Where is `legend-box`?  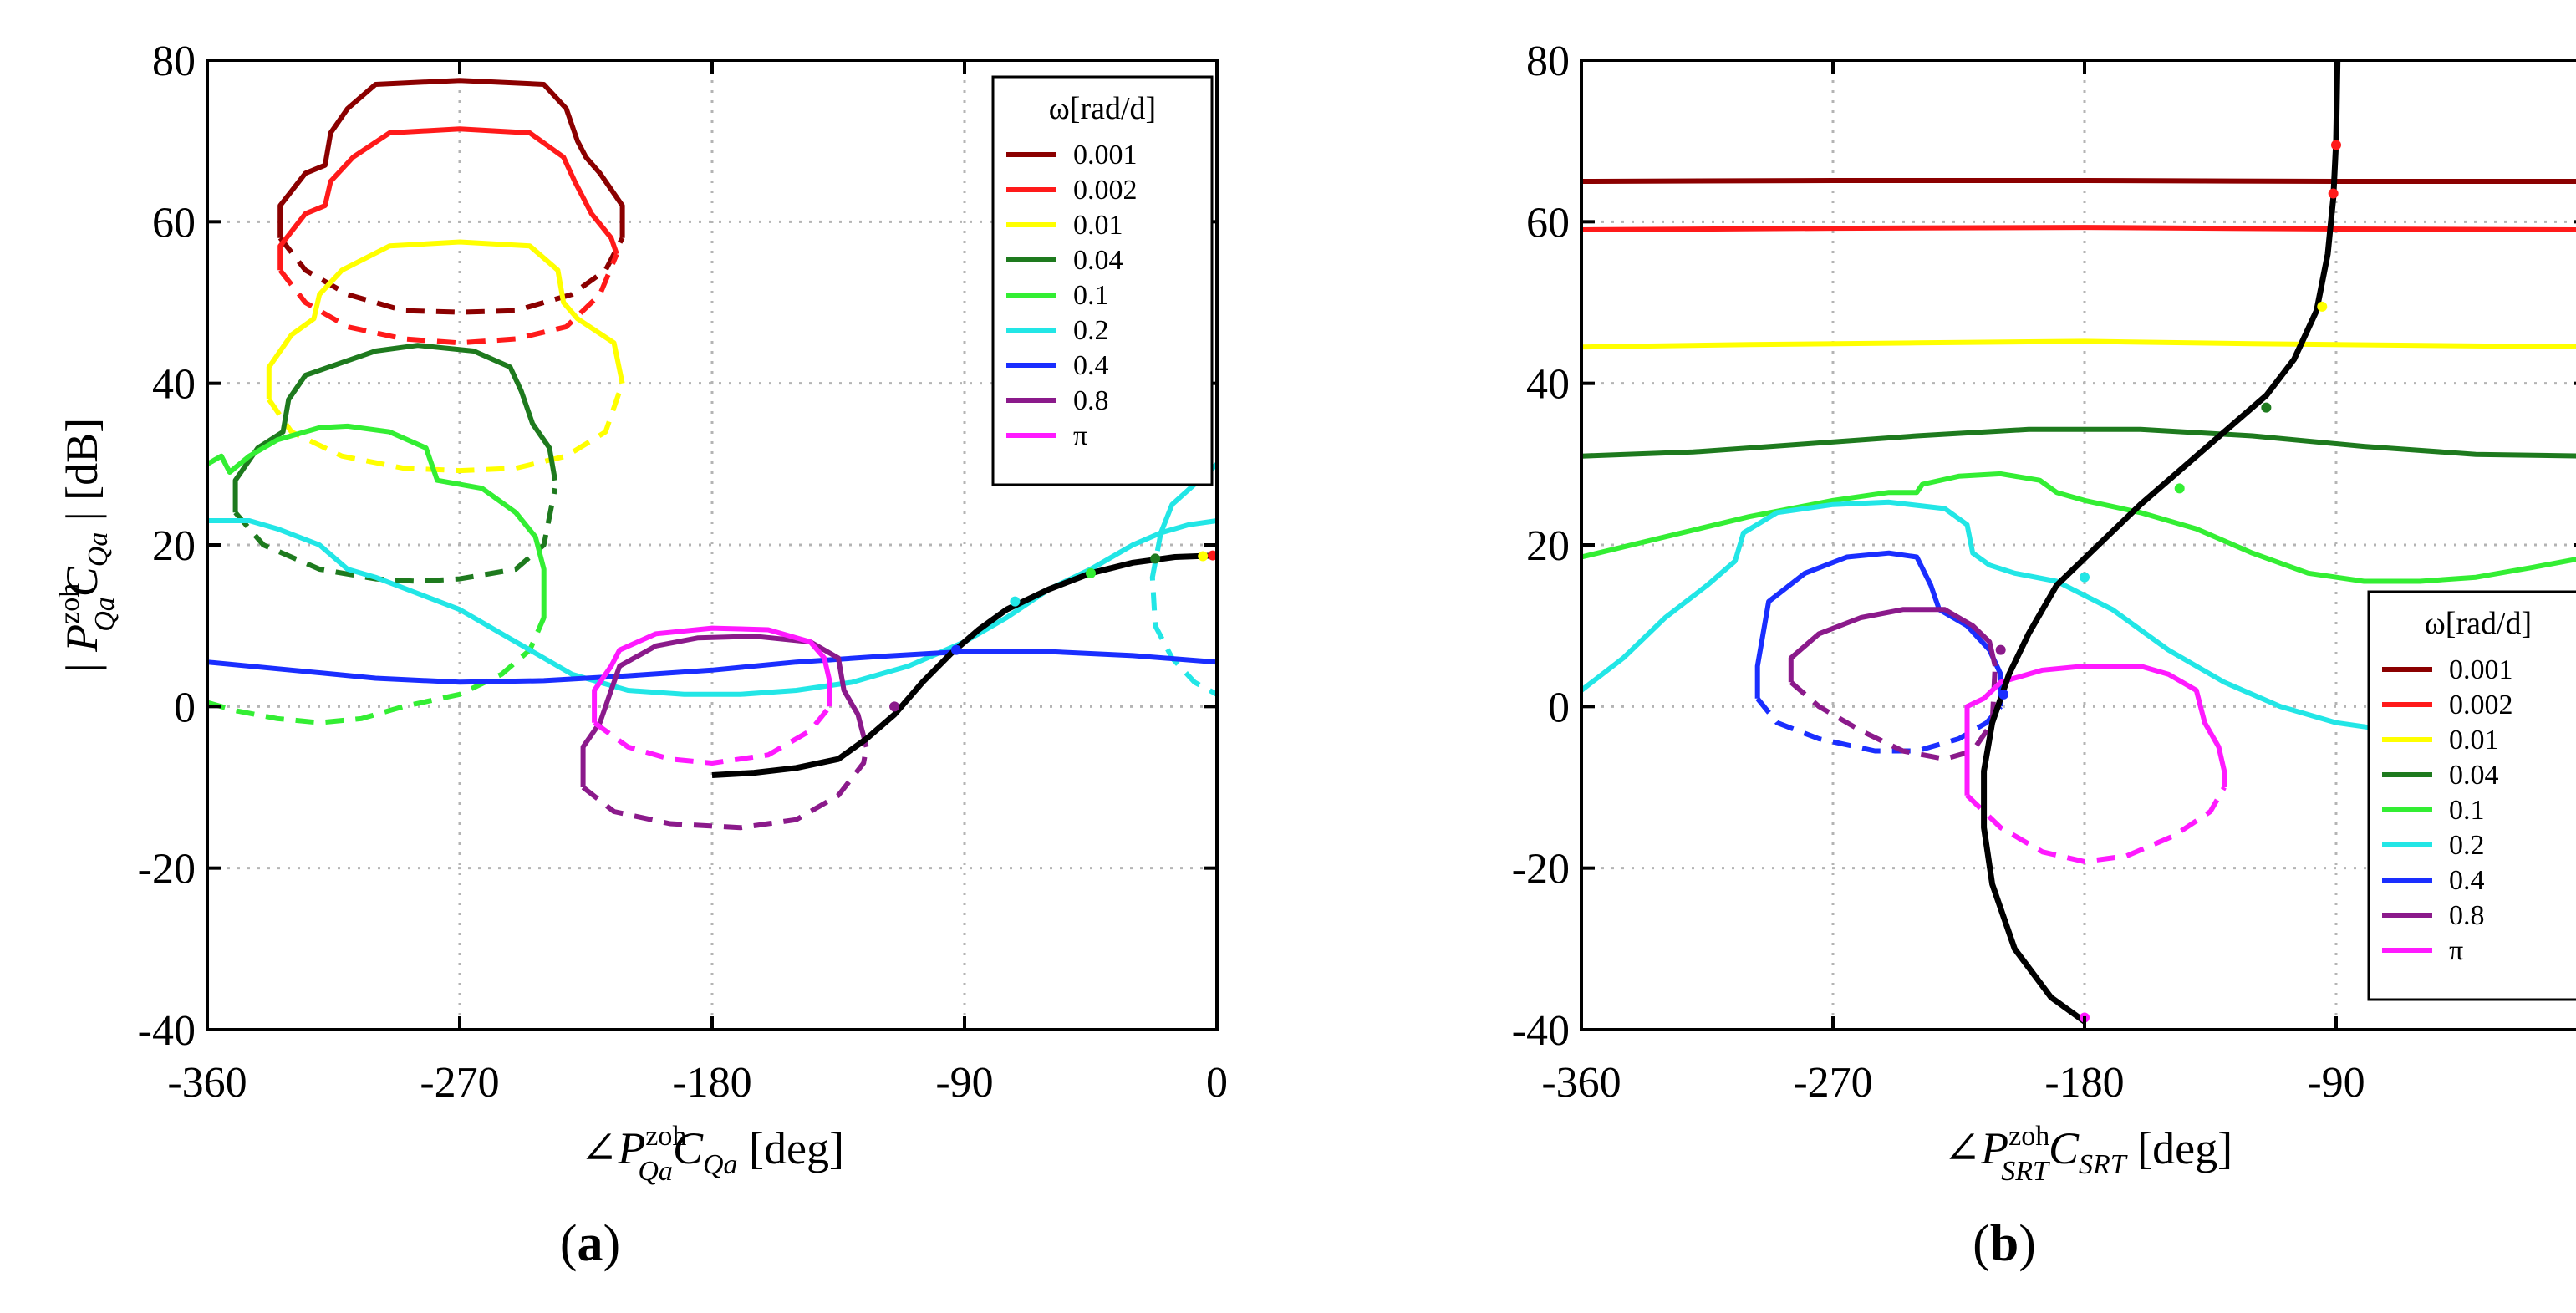 legend-box is located at coordinates (2471, 795).